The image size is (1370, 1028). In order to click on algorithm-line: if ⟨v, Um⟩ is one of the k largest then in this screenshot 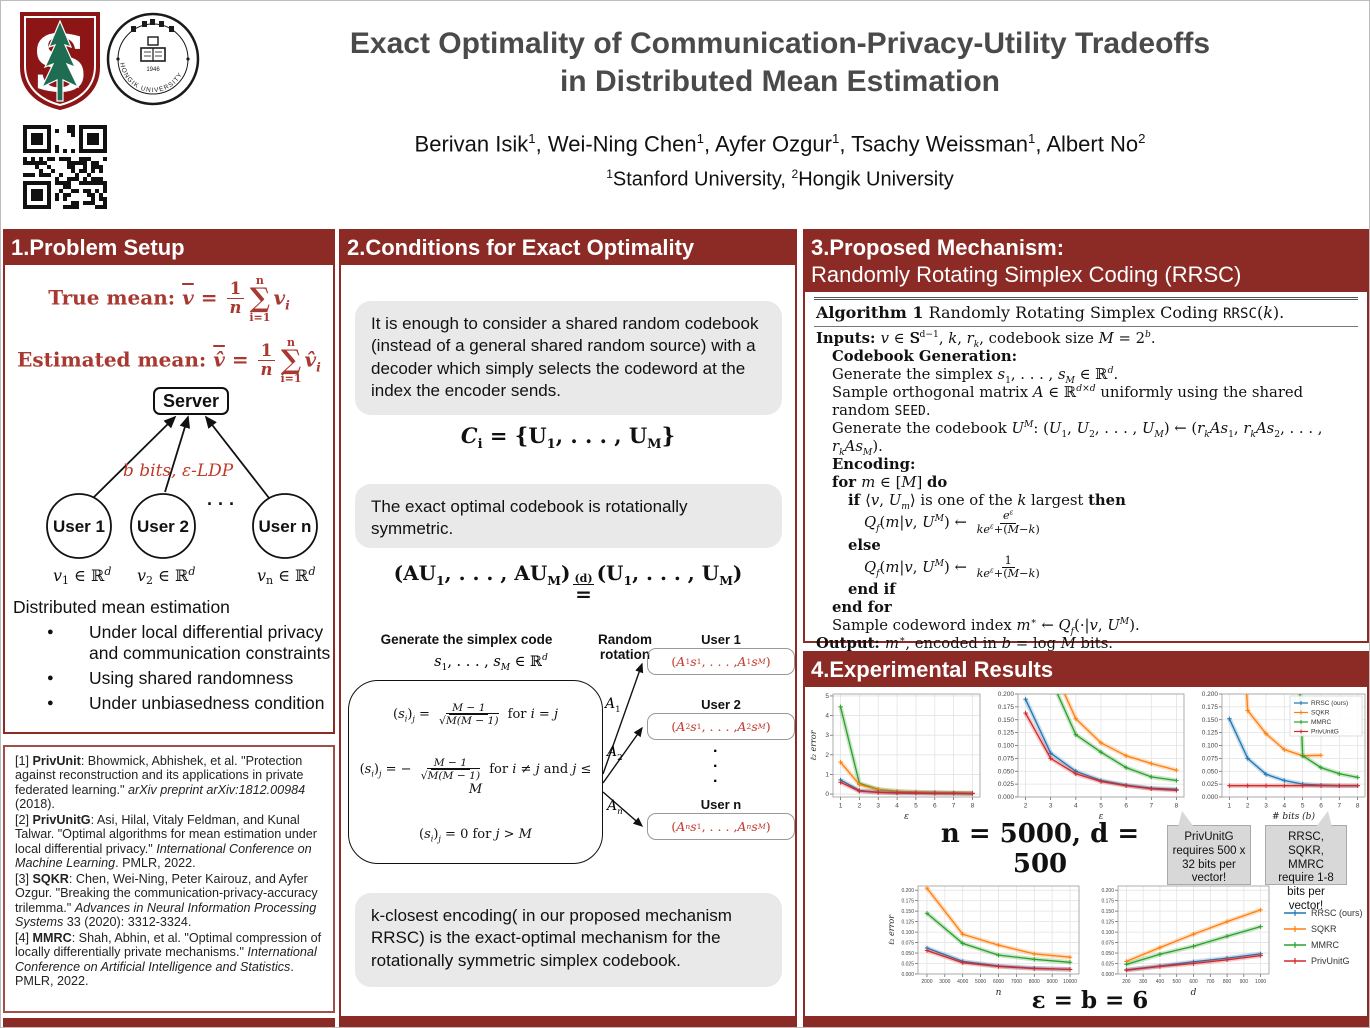, I will do `click(987, 502)`.